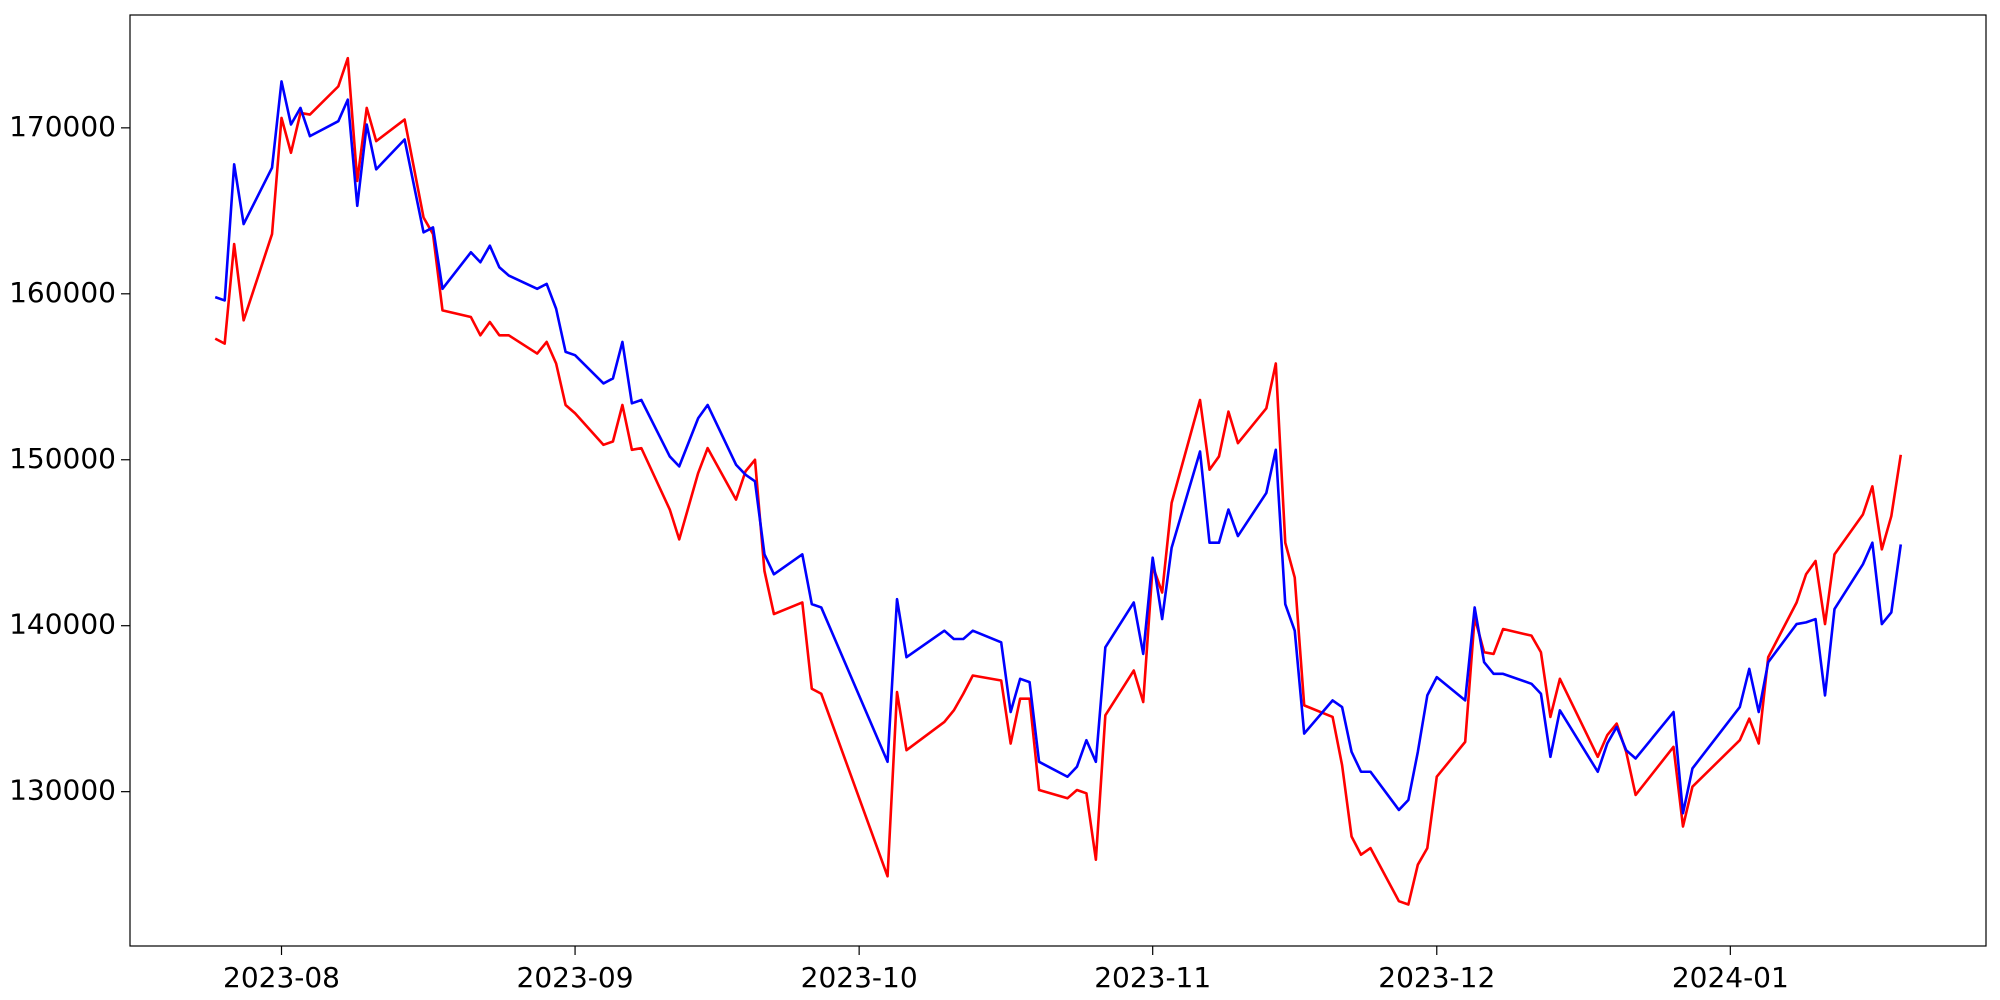  I want to click on y-tick-label: 150000, so click(62, 458).